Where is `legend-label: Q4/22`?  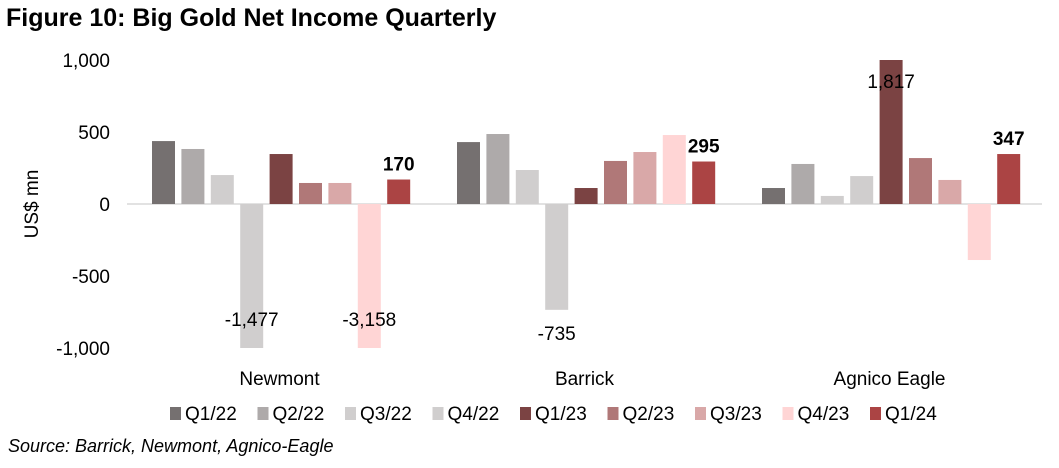
legend-label: Q4/22 is located at coordinates (474, 414).